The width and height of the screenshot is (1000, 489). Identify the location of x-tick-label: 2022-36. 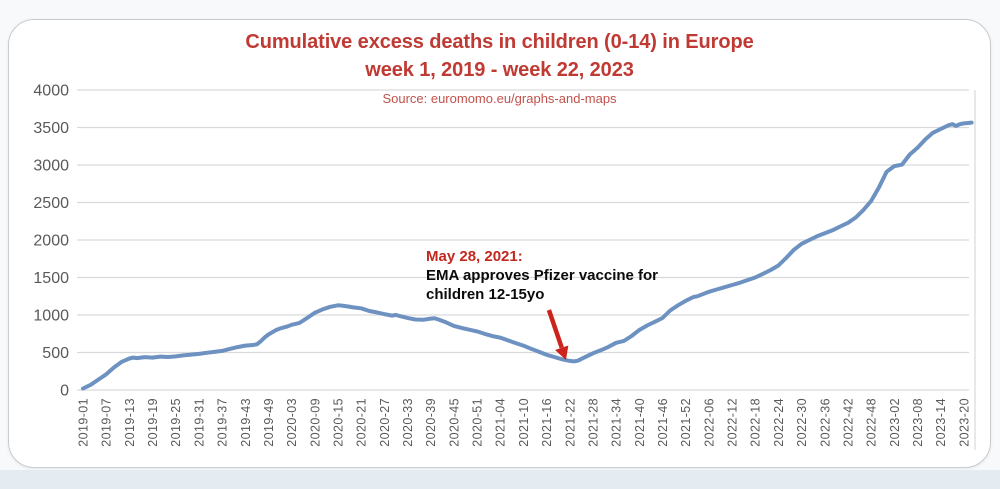
(825, 422).